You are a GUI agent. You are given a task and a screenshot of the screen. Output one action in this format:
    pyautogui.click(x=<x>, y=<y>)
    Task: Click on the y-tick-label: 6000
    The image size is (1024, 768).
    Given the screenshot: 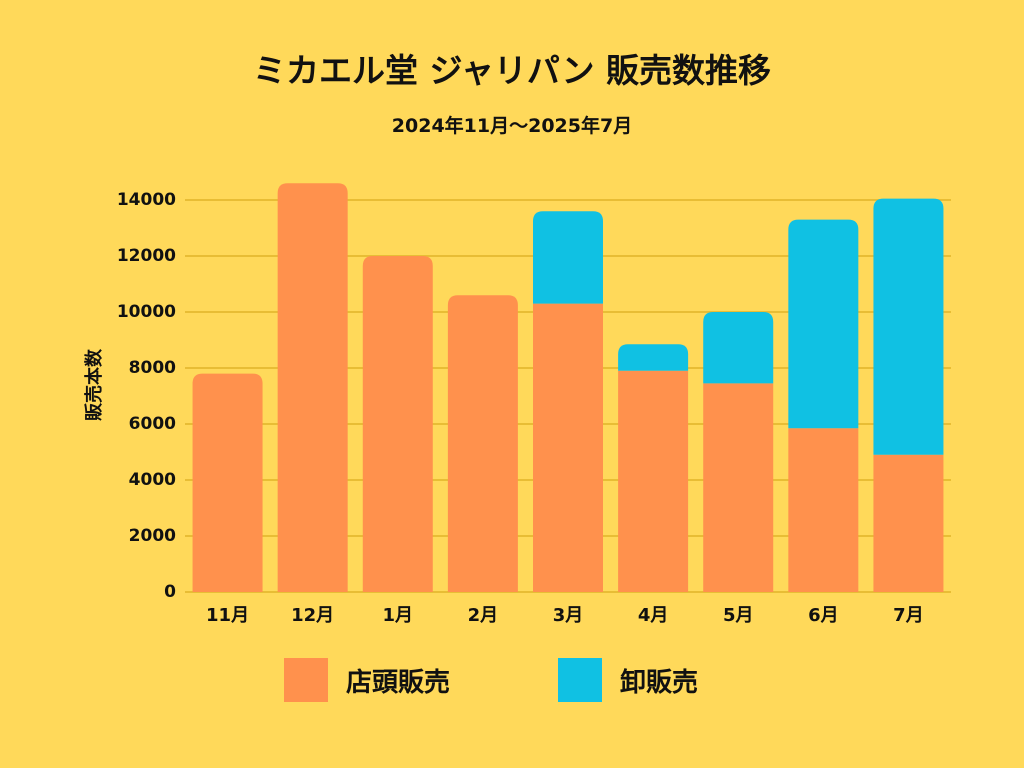 What is the action you would take?
    pyautogui.click(x=152, y=424)
    